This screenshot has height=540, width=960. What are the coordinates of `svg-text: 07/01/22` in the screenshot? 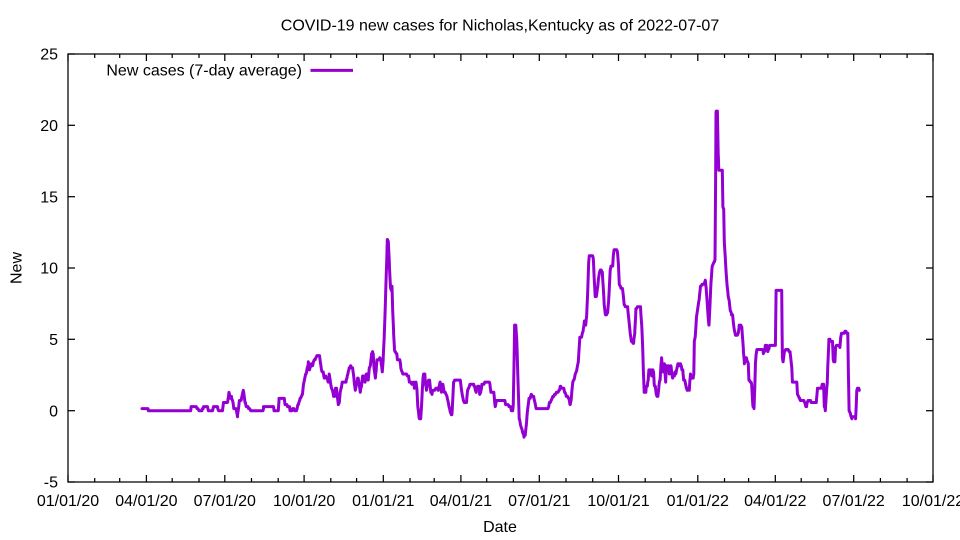 It's located at (854, 501).